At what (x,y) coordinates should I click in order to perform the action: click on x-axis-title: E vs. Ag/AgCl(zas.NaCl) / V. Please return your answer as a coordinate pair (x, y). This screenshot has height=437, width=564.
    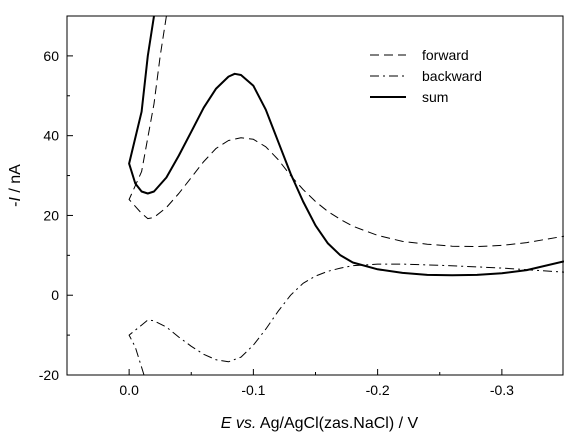
    Looking at the image, I should click on (320, 423).